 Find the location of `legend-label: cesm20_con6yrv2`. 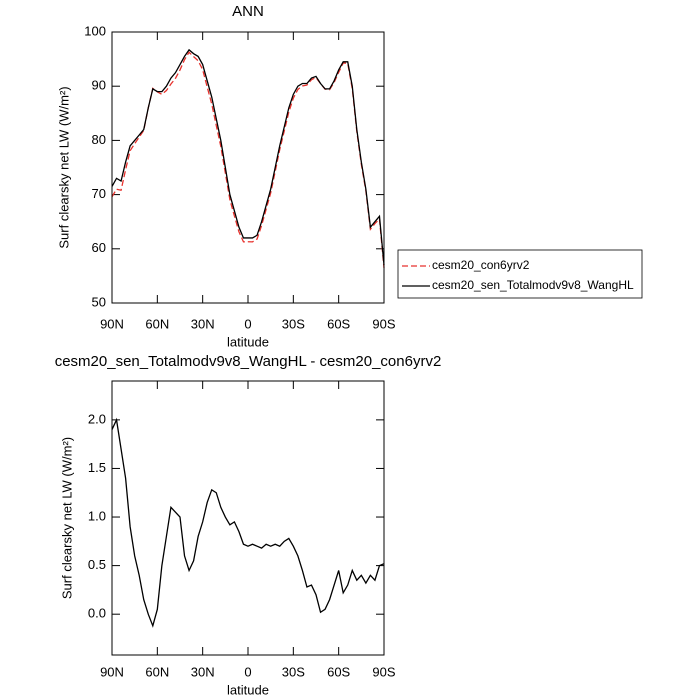

legend-label: cesm20_con6yrv2 is located at coordinates (481, 265).